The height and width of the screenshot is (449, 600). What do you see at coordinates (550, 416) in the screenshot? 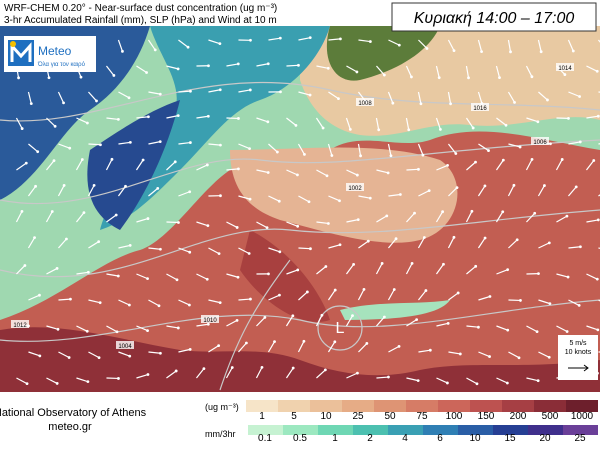
I see `dust-level: 500` at bounding box center [550, 416].